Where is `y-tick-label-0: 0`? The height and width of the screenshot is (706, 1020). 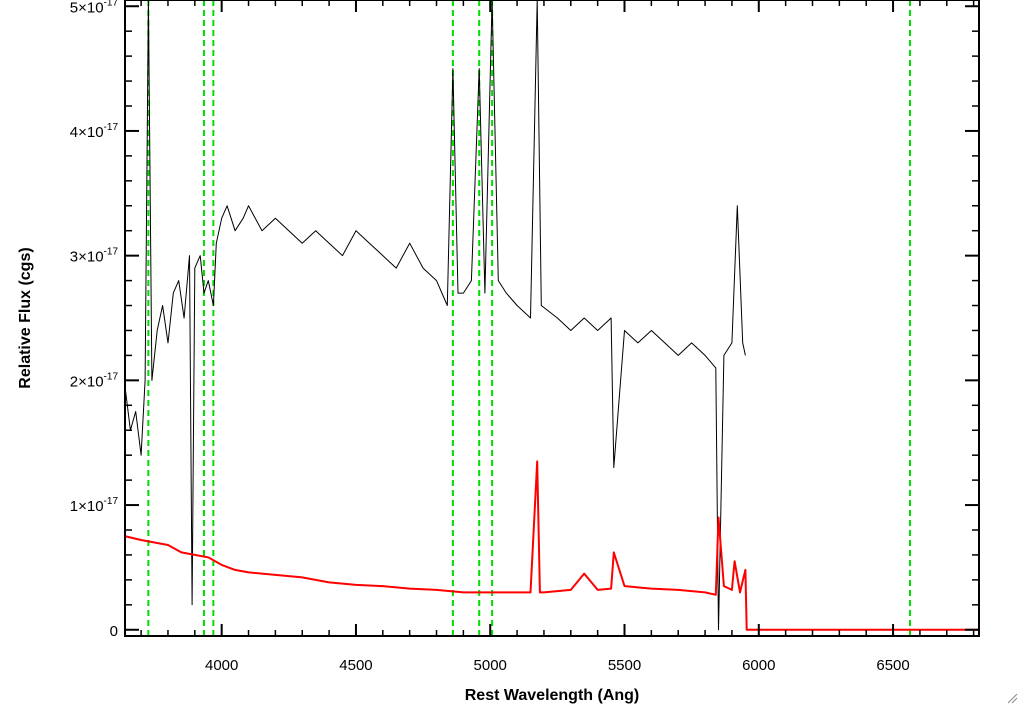 y-tick-label-0: 0 is located at coordinates (114, 631).